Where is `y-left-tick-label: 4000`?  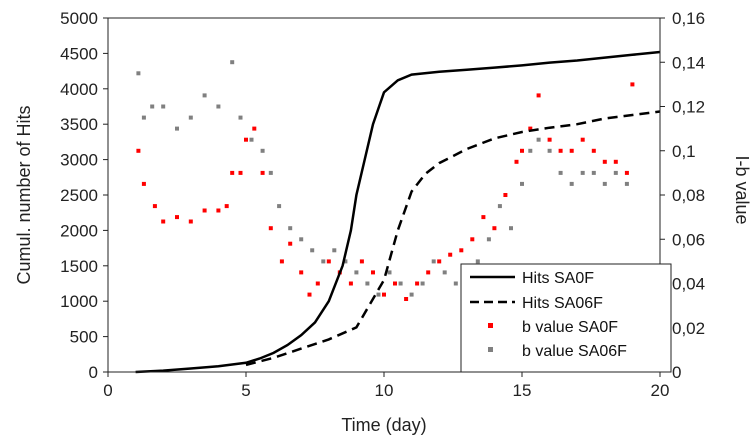
y-left-tick-label: 4000 is located at coordinates (79, 89).